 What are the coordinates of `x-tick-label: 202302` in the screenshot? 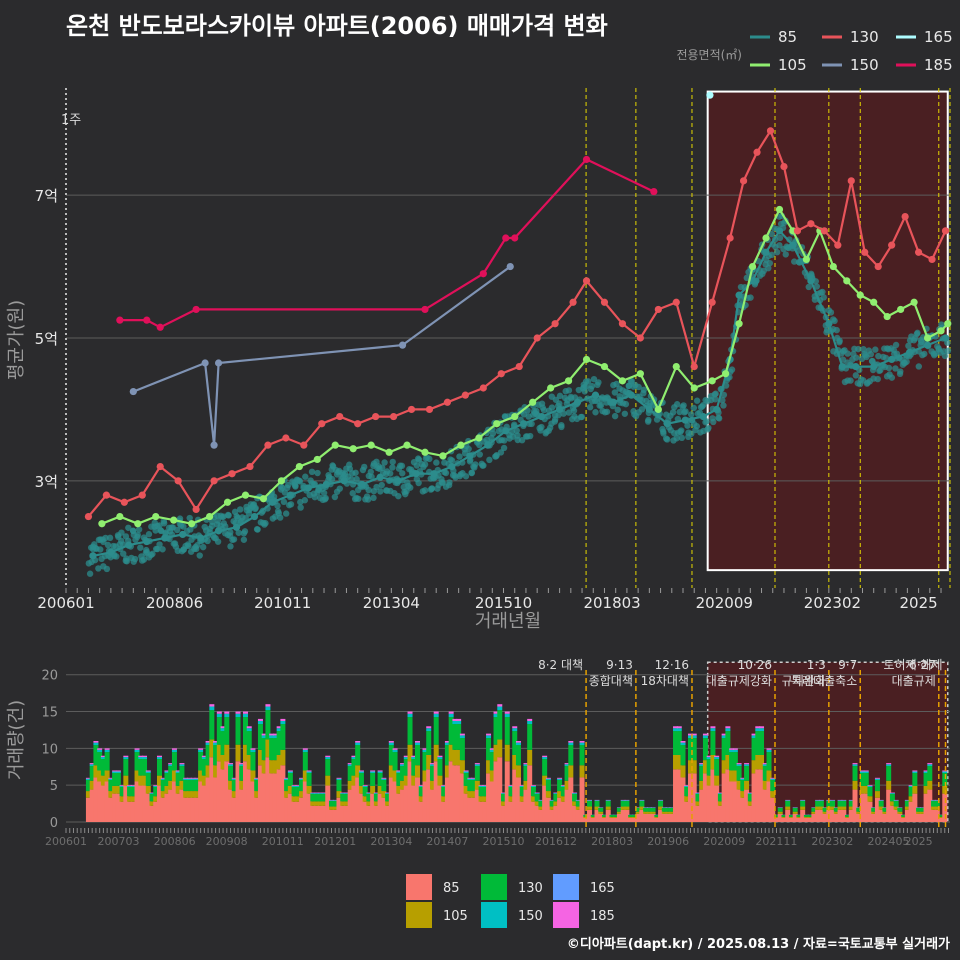 It's located at (832, 603).